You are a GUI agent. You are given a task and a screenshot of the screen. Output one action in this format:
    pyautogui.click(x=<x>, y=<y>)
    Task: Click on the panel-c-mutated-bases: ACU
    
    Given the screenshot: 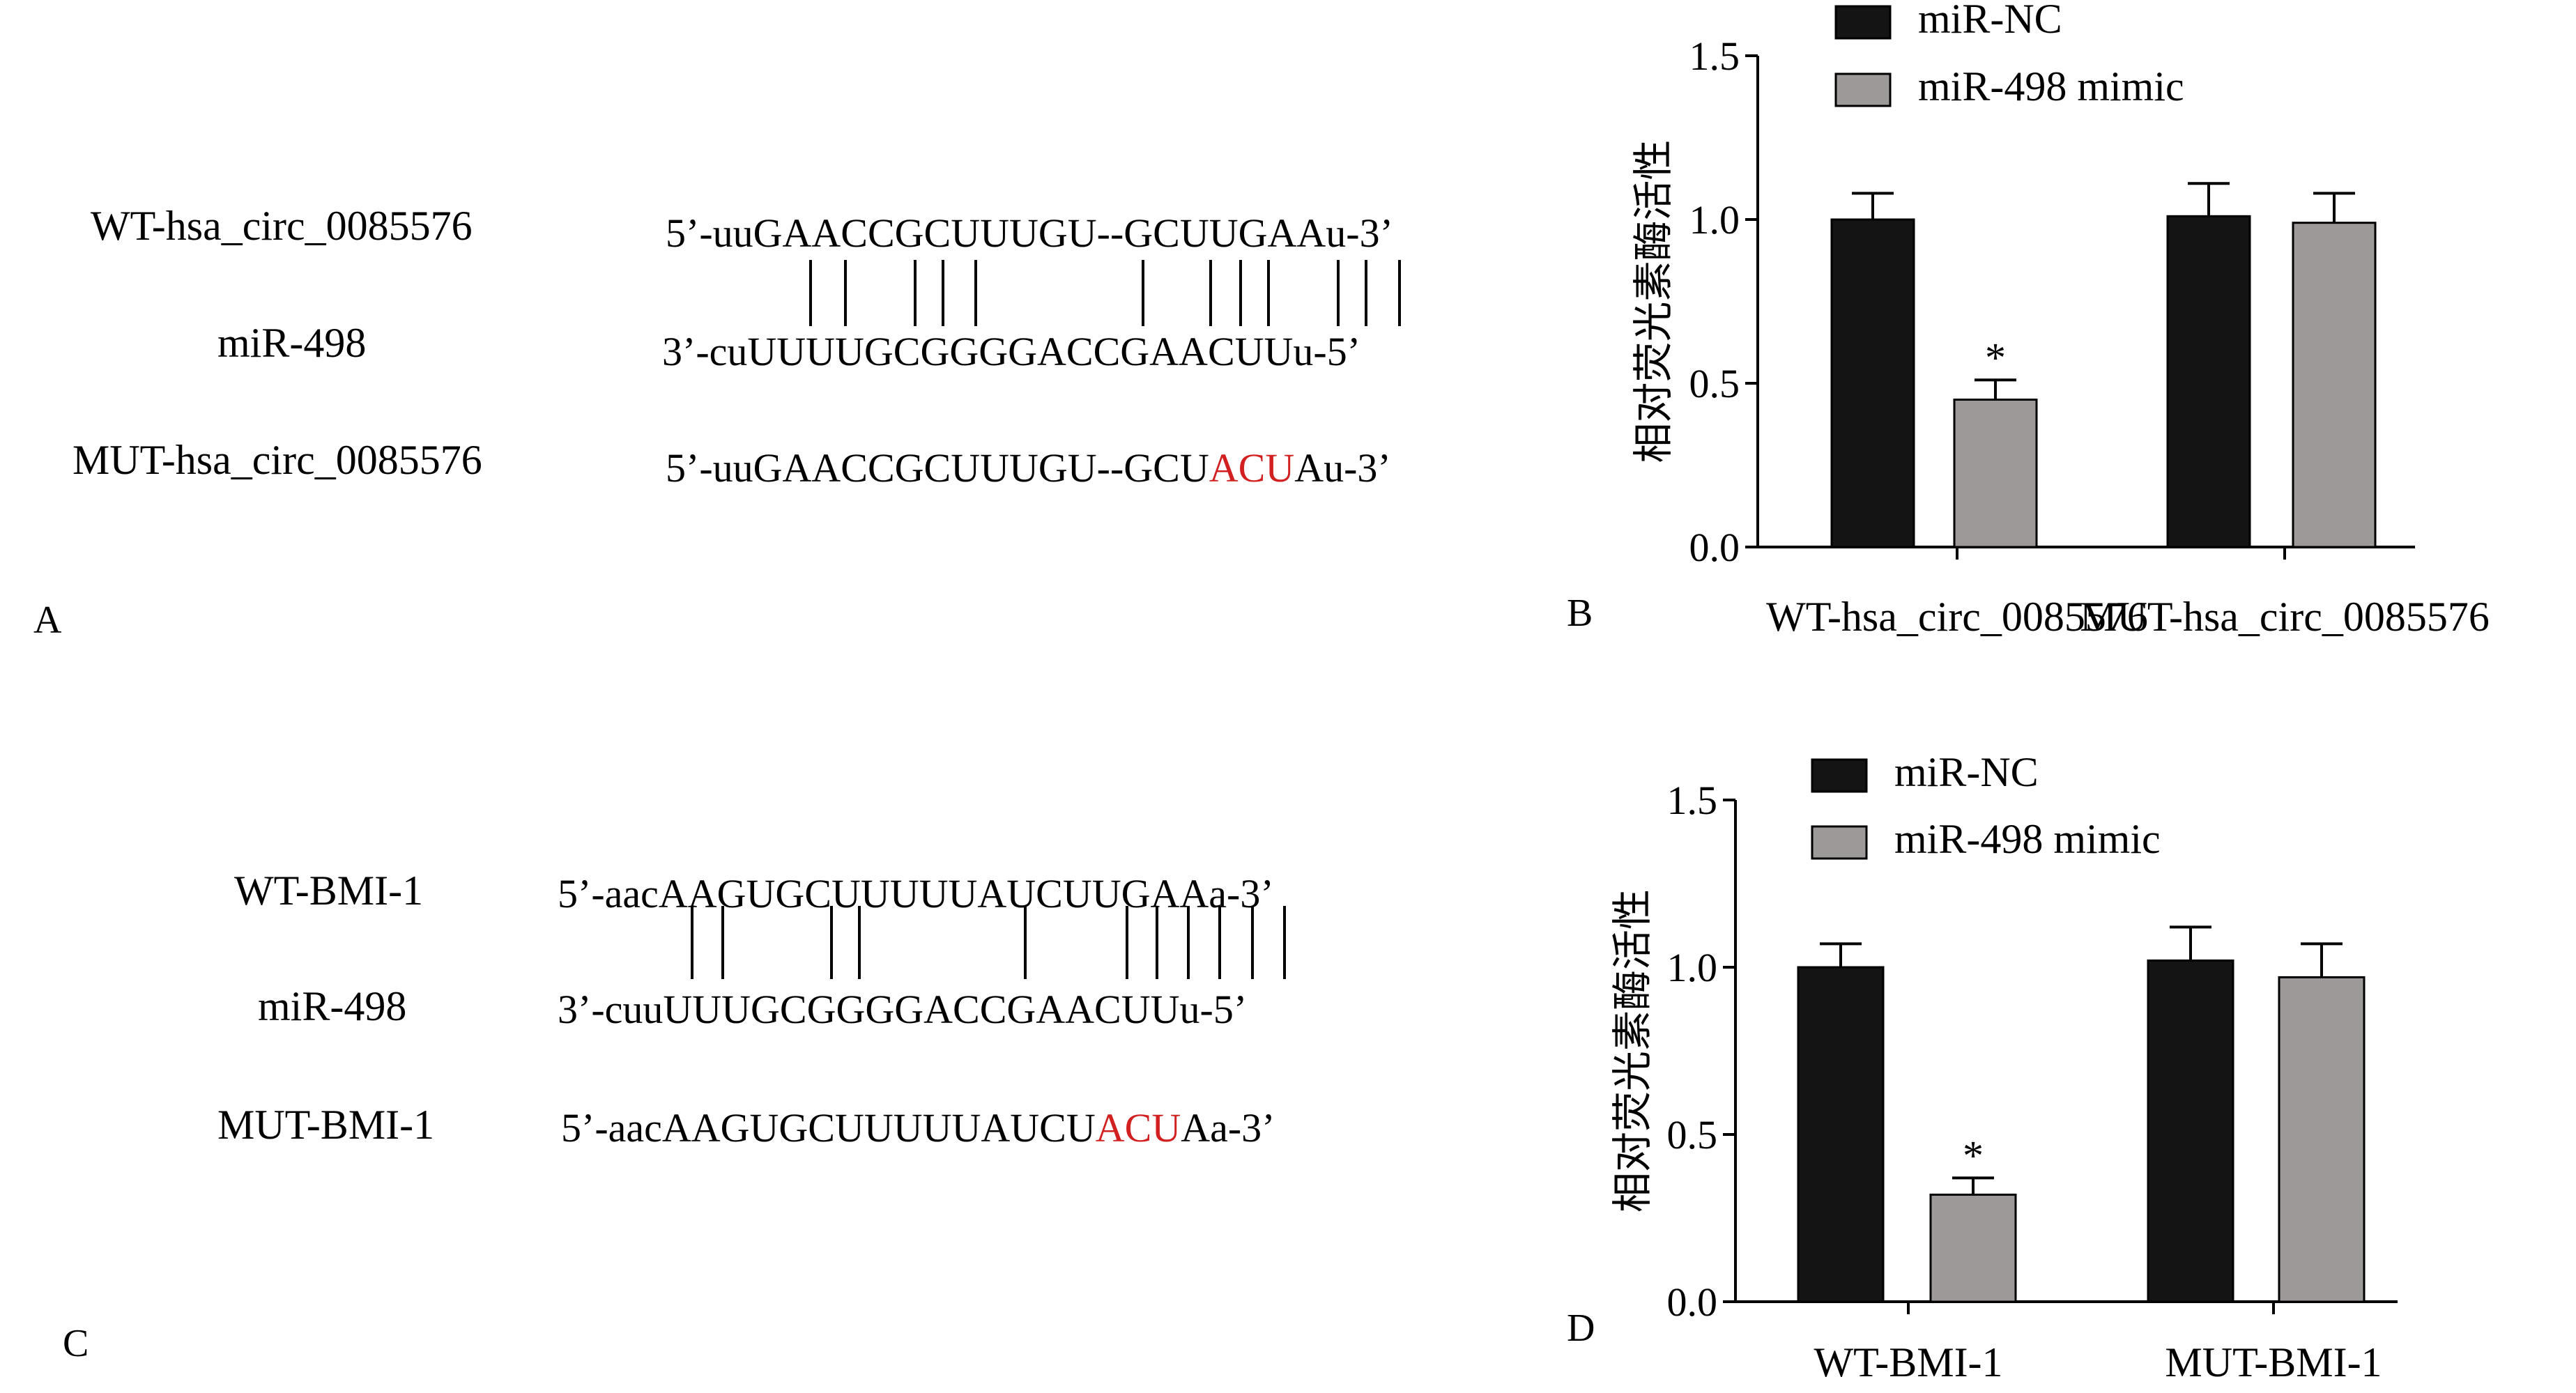 What is the action you would take?
    pyautogui.click(x=1138, y=1127)
    